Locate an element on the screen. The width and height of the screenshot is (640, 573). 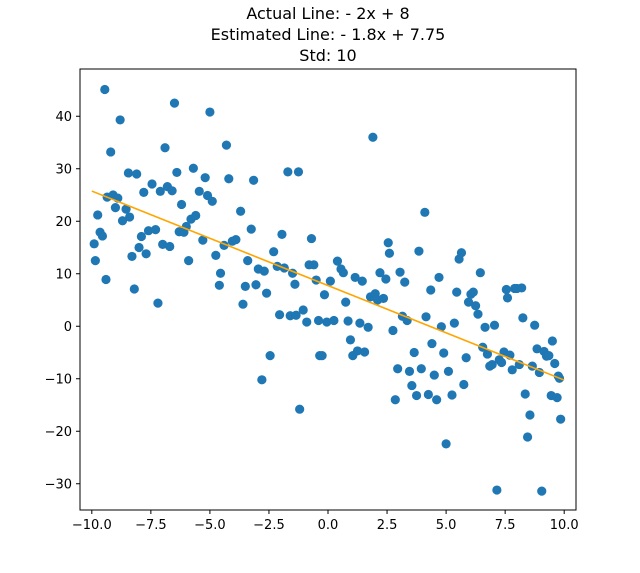
chart-title-line-1: Actual Line: - 2x + 8 is located at coordinates (327, 13).